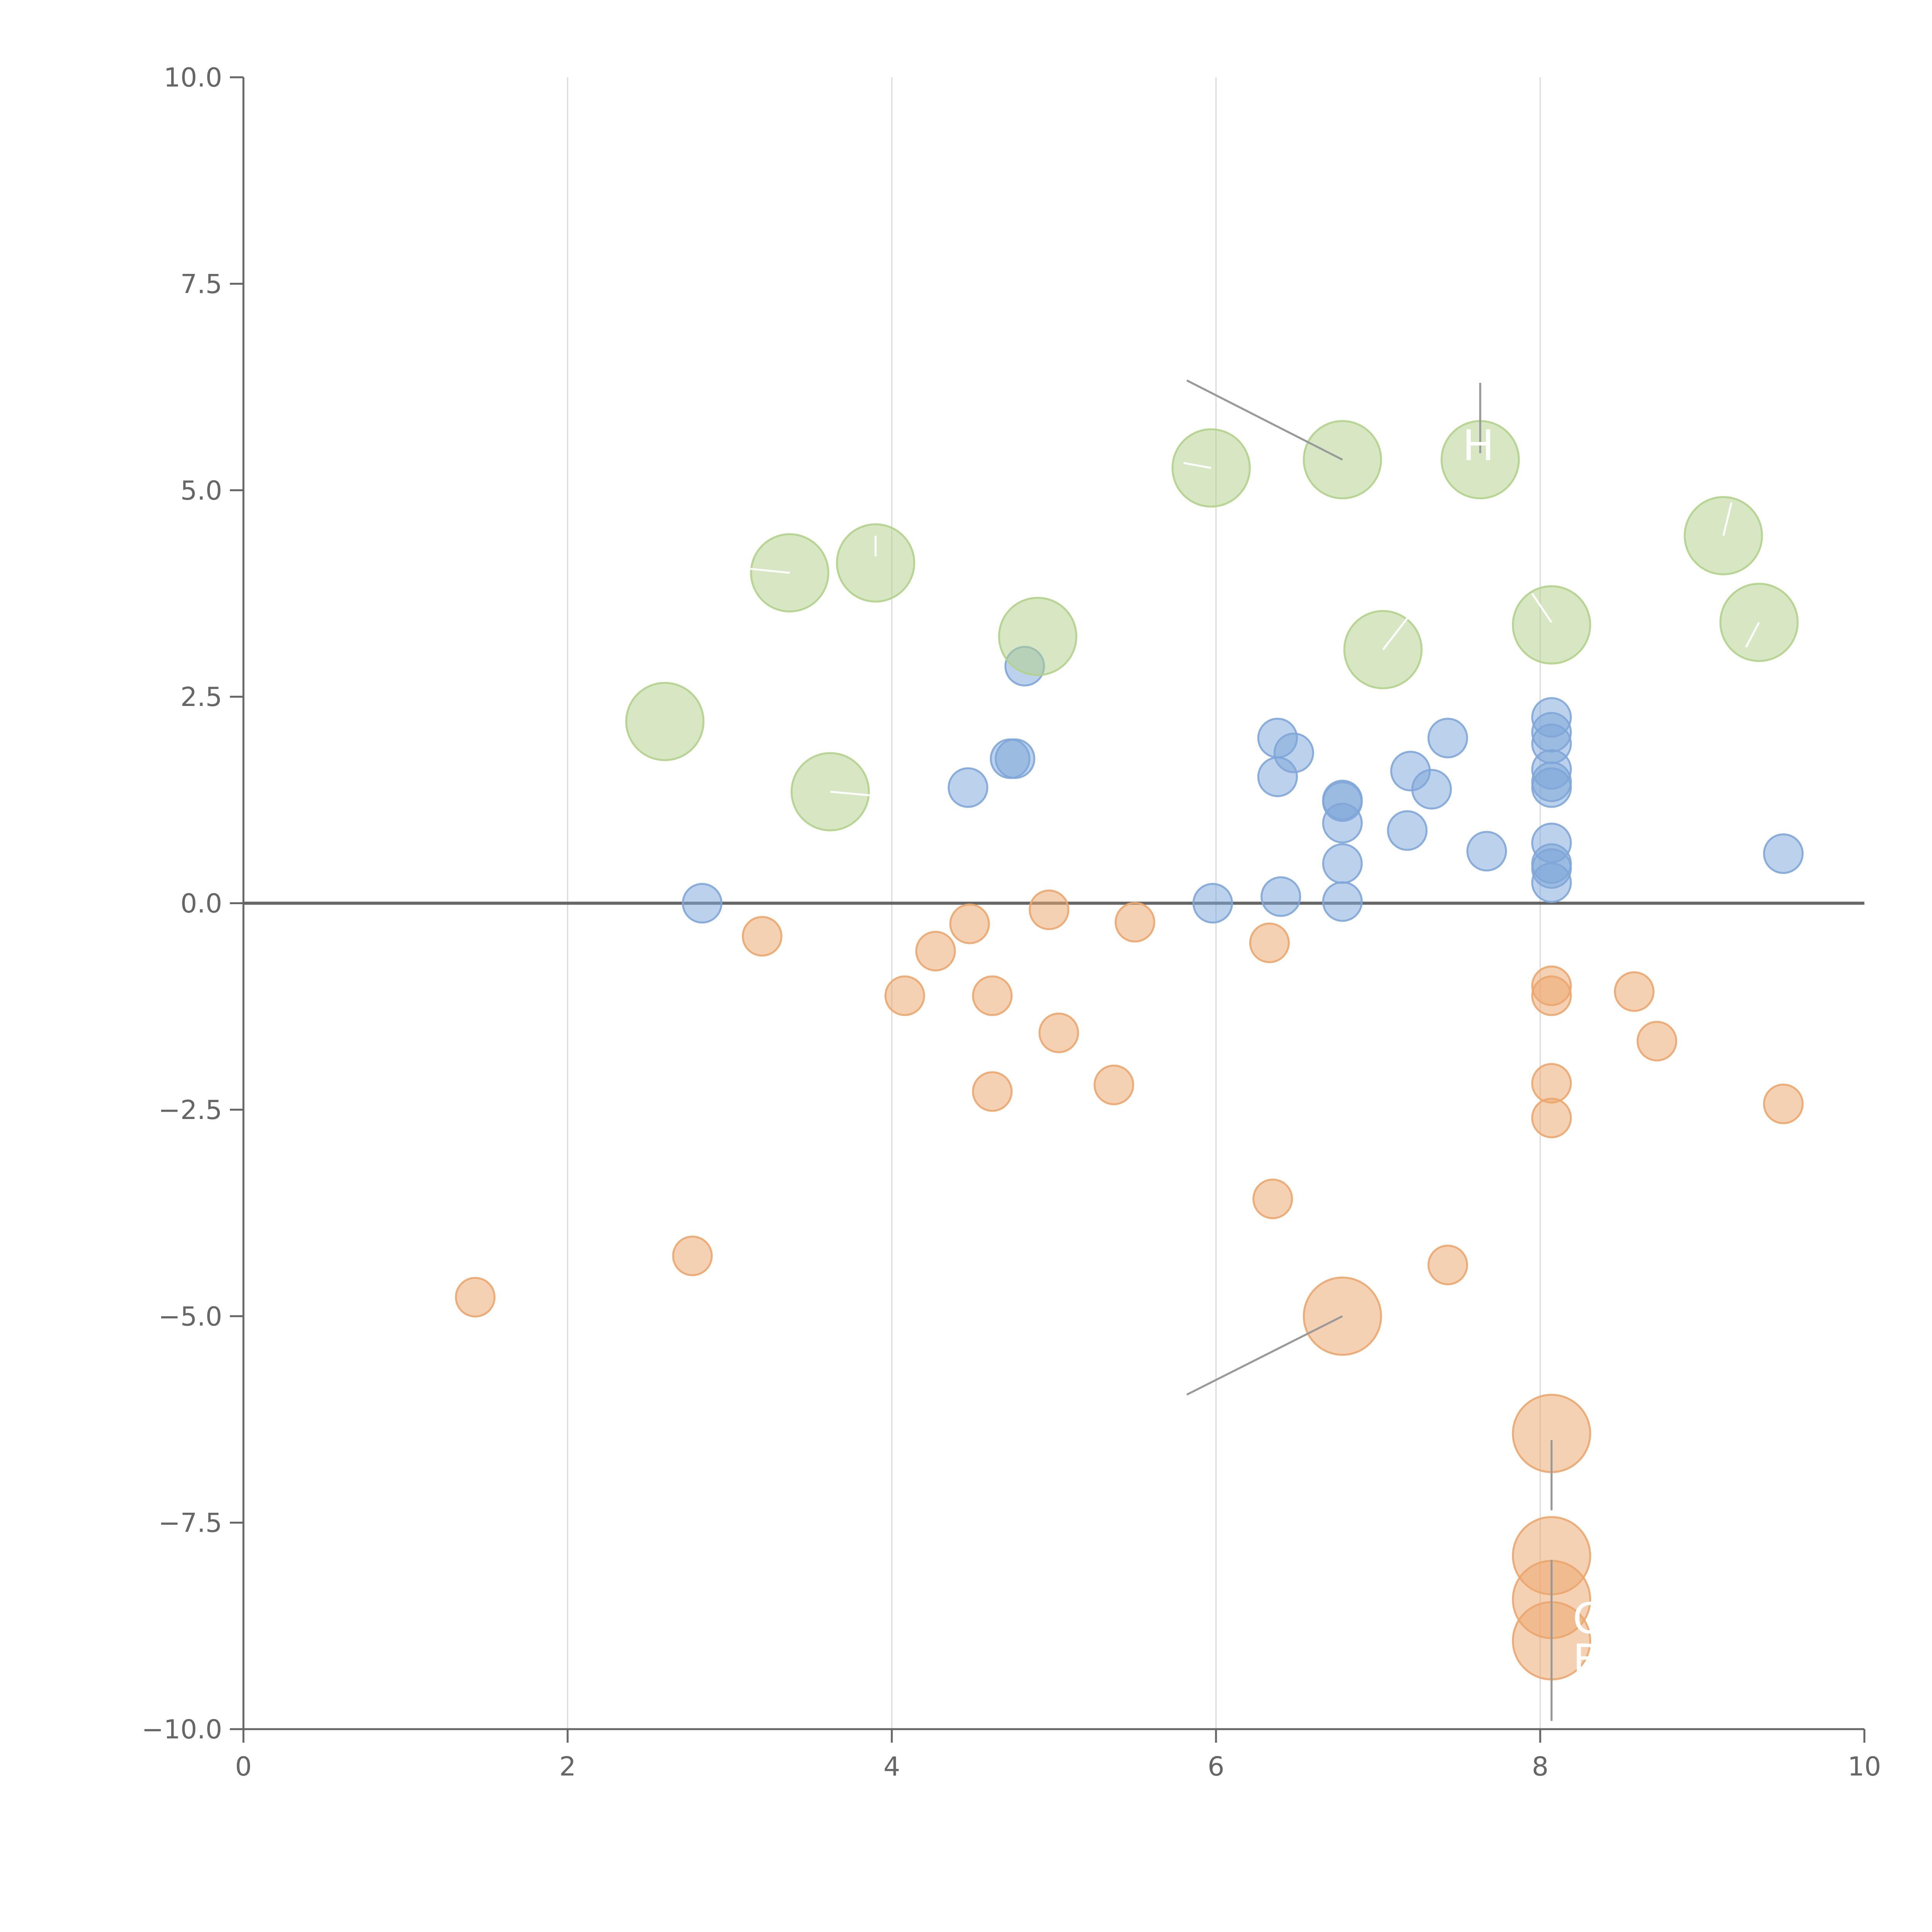 The image size is (1932, 1932). What do you see at coordinates (244, 1767) in the screenshot?
I see `x-tick-label: 0` at bounding box center [244, 1767].